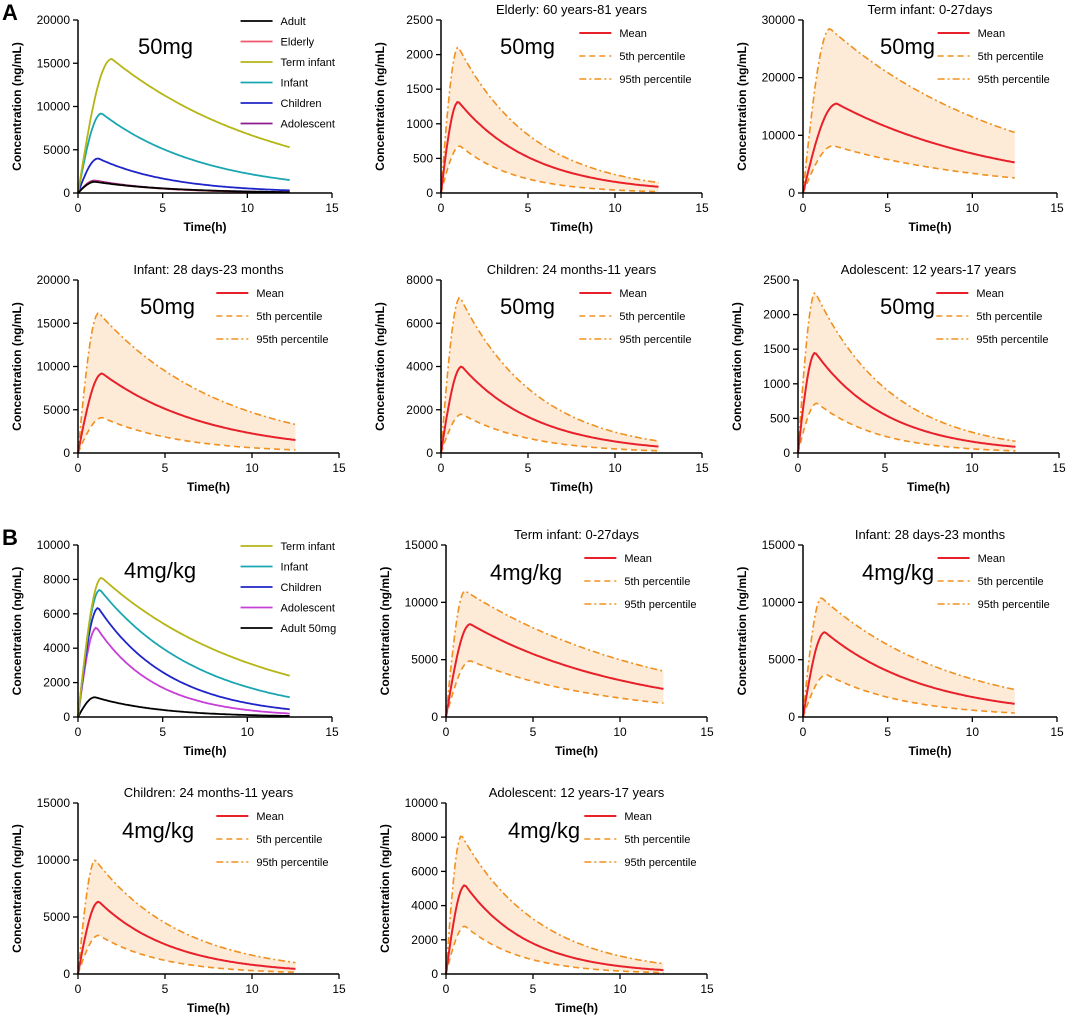 The image size is (1072, 1023). I want to click on chart-title: Elderly: 60 years-81 years, so click(572, 9).